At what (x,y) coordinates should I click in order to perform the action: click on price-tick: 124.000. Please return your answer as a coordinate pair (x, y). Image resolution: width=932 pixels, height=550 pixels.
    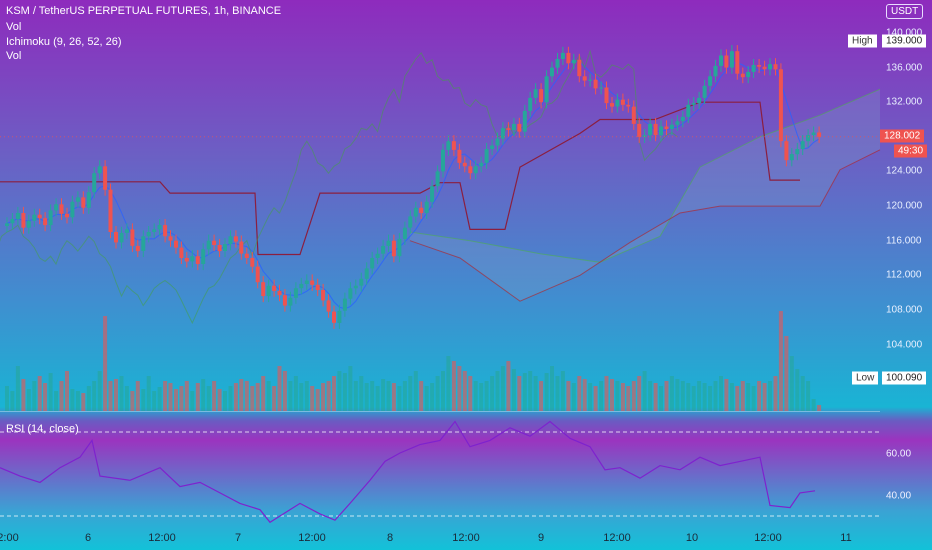
    Looking at the image, I should click on (904, 171).